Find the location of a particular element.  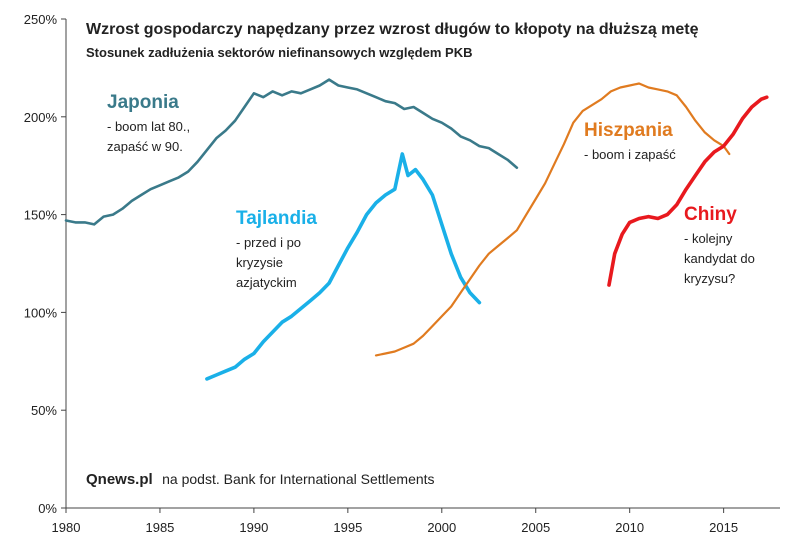

x-tick-label: 1995 is located at coordinates (347, 527).